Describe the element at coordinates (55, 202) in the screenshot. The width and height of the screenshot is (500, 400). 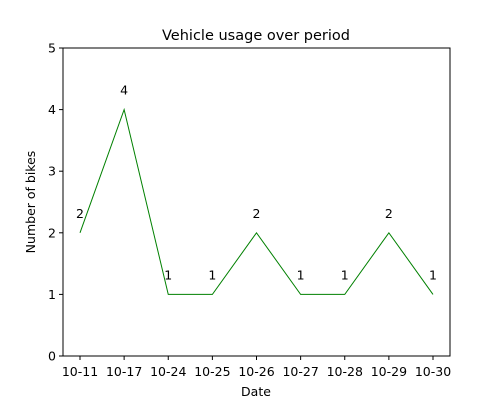
I see `y-axis-ticks: 0 1 2 3 4 5` at that location.